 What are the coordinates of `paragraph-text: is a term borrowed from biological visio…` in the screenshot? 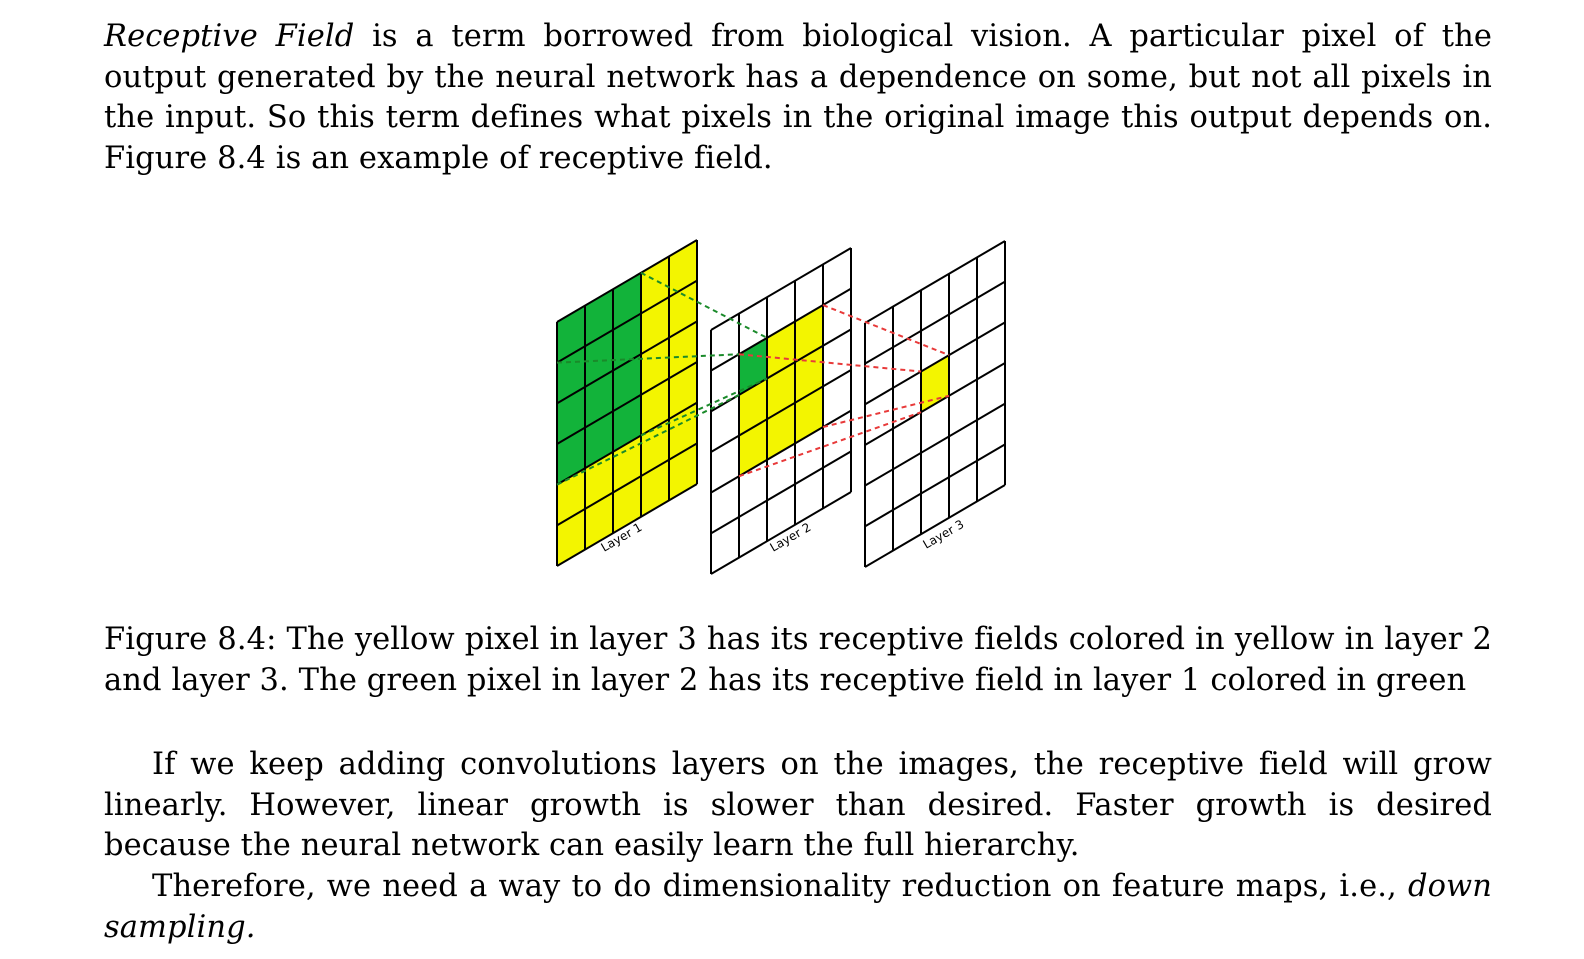 It's located at (798, 97).